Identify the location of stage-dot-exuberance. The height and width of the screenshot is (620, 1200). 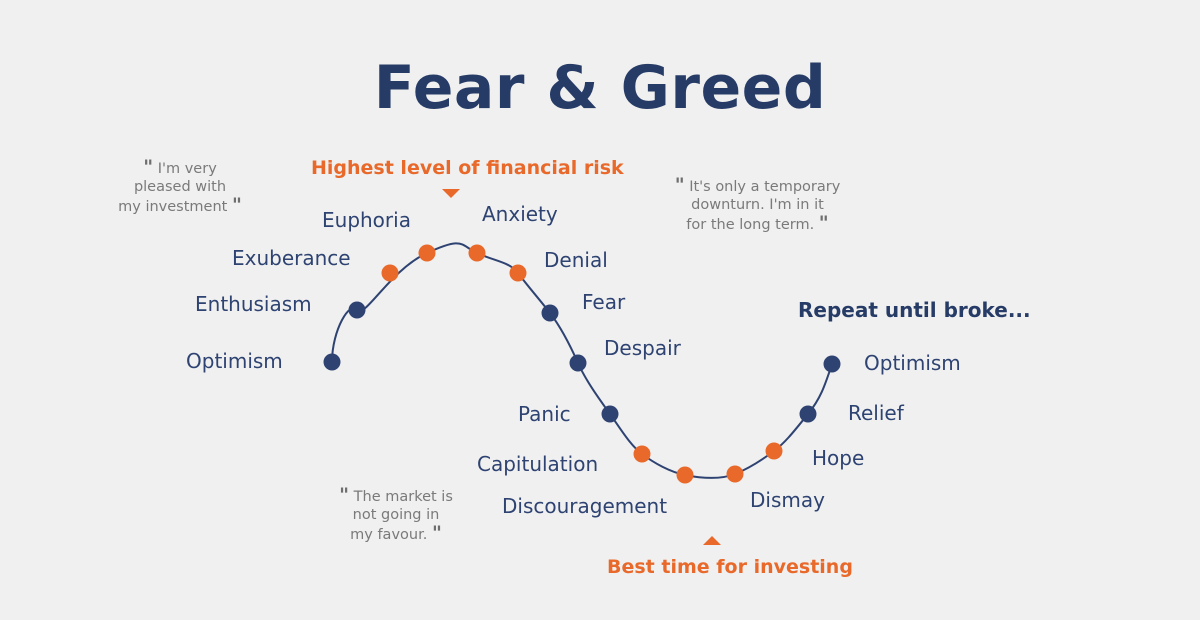
(390, 273).